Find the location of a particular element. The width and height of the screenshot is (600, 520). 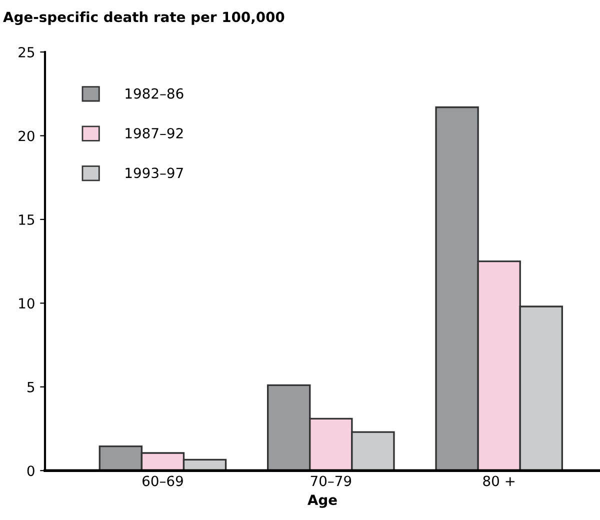

legend-label: 1993–97 is located at coordinates (154, 173).